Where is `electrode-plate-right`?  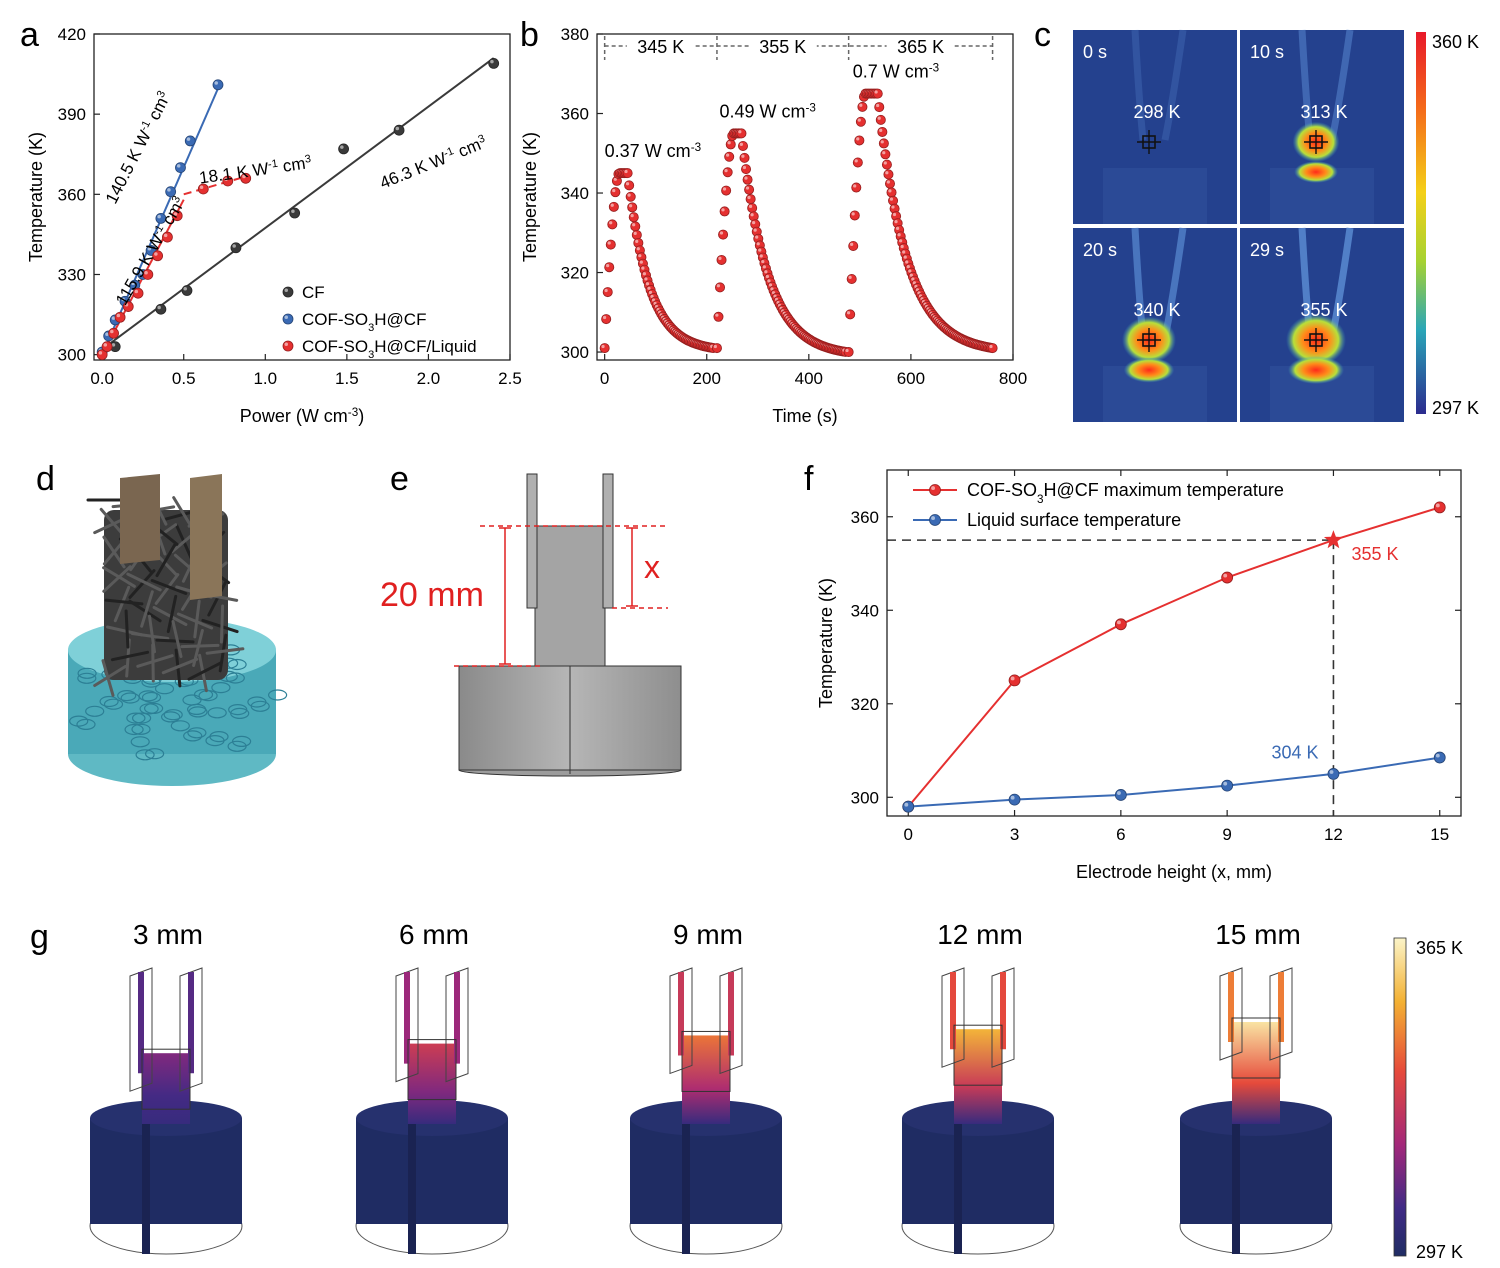 electrode-plate-right is located at coordinates (206, 537).